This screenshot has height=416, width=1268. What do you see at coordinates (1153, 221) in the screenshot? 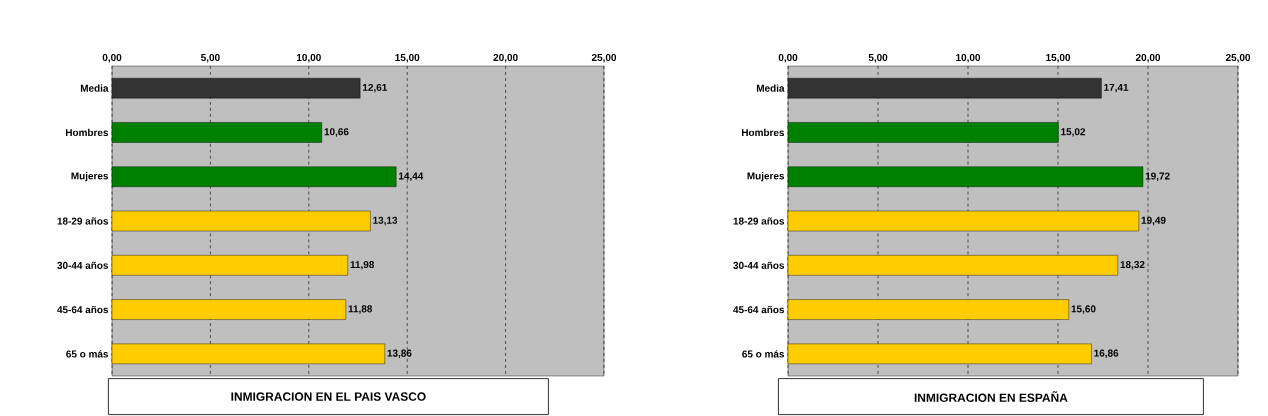
I see `data-label: 19,49` at bounding box center [1153, 221].